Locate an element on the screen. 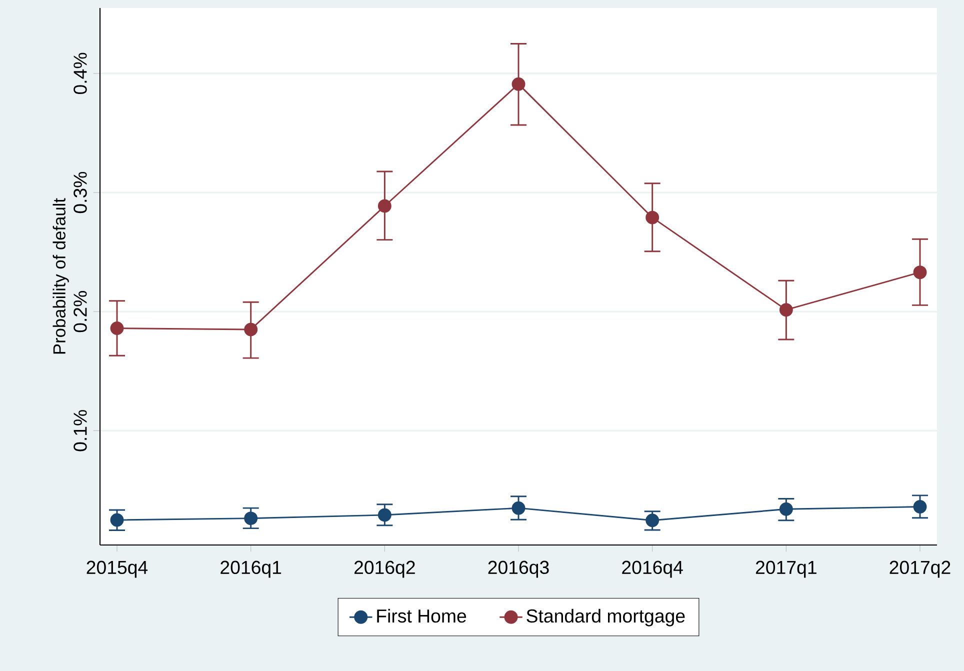 The width and height of the screenshot is (964, 671). x-tick-label: 2015q4 is located at coordinates (117, 569).